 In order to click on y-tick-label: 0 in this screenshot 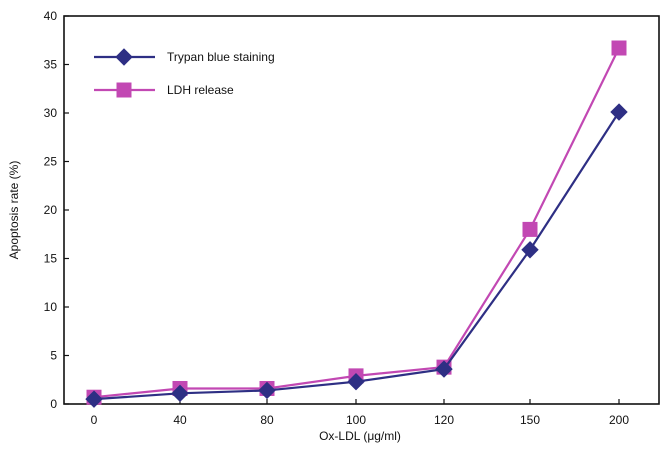, I will do `click(53, 404)`.